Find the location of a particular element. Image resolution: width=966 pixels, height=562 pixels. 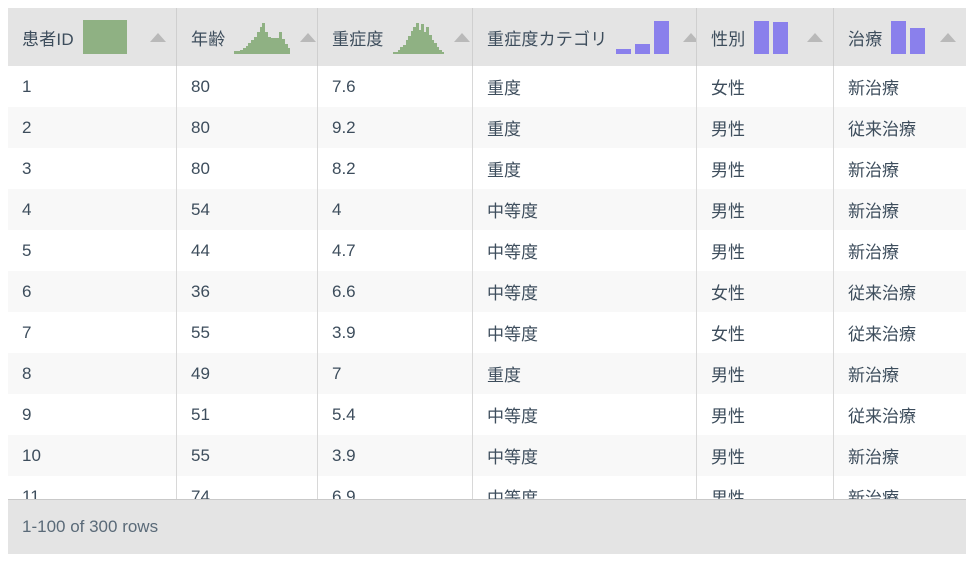

table-cell: 7 is located at coordinates (395, 373).